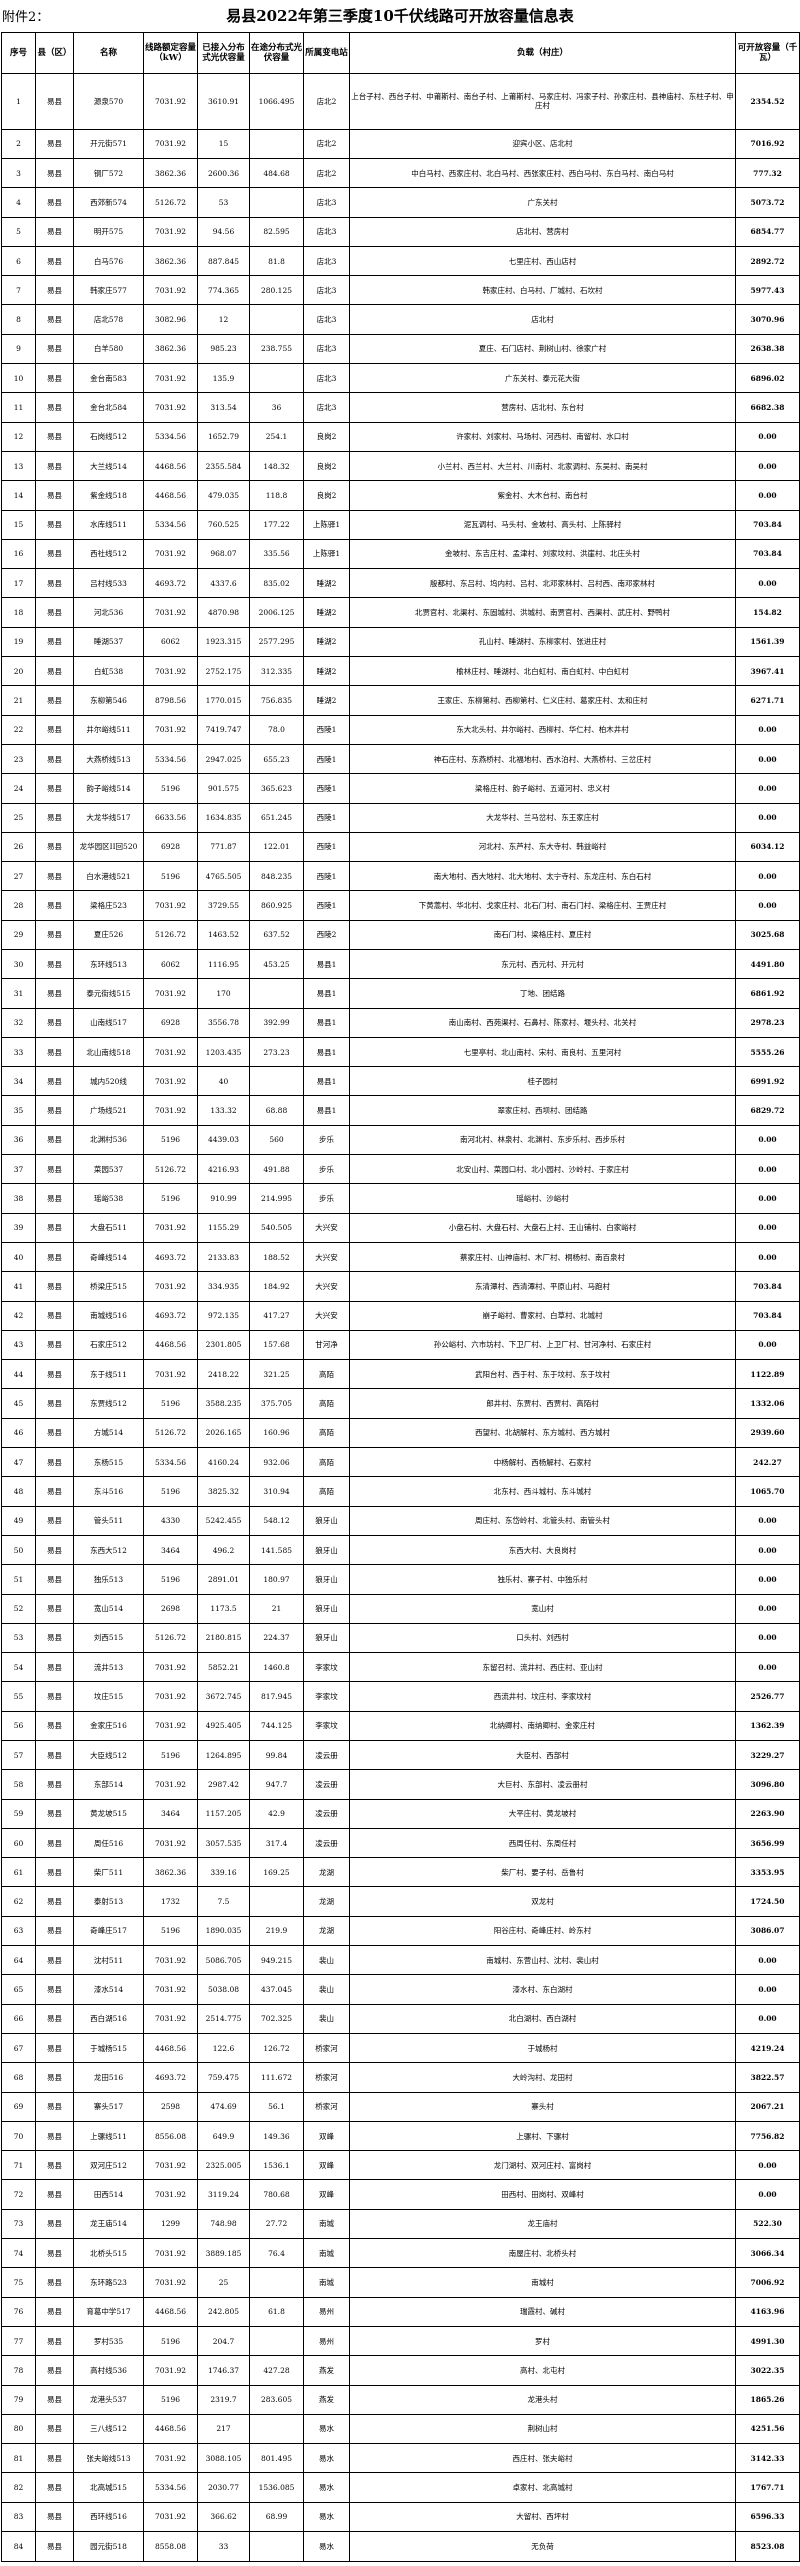 The width and height of the screenshot is (800, 2566). What do you see at coordinates (276, 53) in the screenshot?
I see `column-header: 在途分布式光伏容量` at bounding box center [276, 53].